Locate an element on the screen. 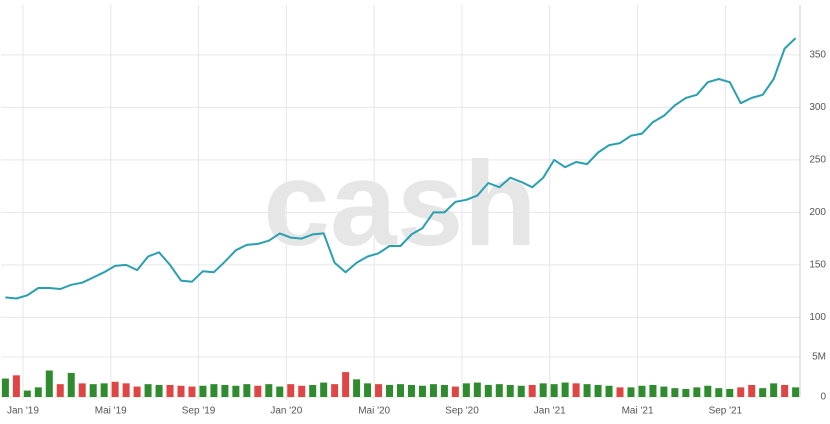 Image resolution: width=830 pixels, height=424 pixels. x-tick-label: Mai '20 is located at coordinates (374, 411).